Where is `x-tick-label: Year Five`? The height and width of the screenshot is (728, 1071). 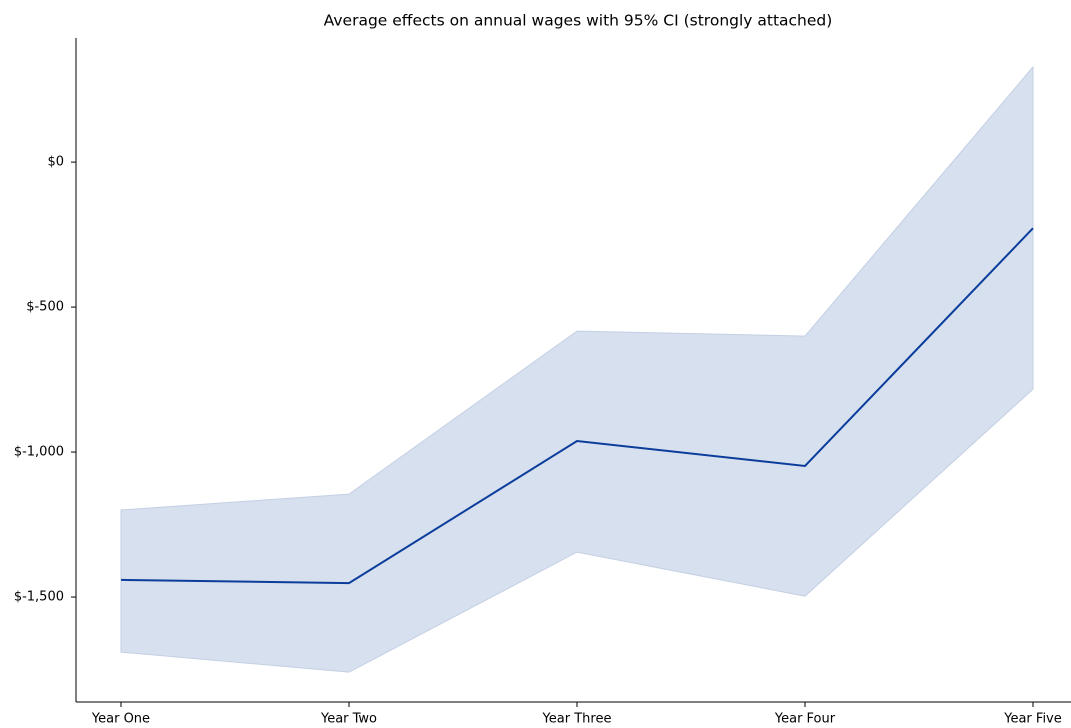
x-tick-label: Year Five is located at coordinates (1032, 719).